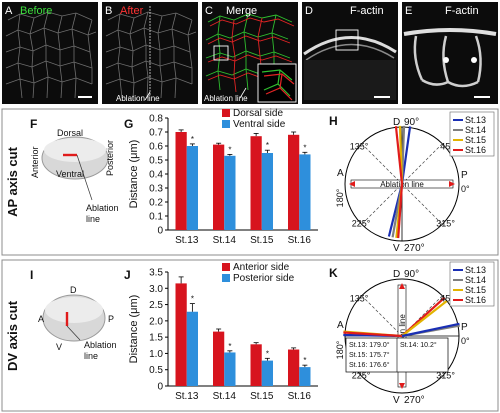 The height and width of the screenshot is (413, 500). What do you see at coordinates (150, 53) in the screenshot?
I see `panel-b: B After Ablation line` at bounding box center [150, 53].